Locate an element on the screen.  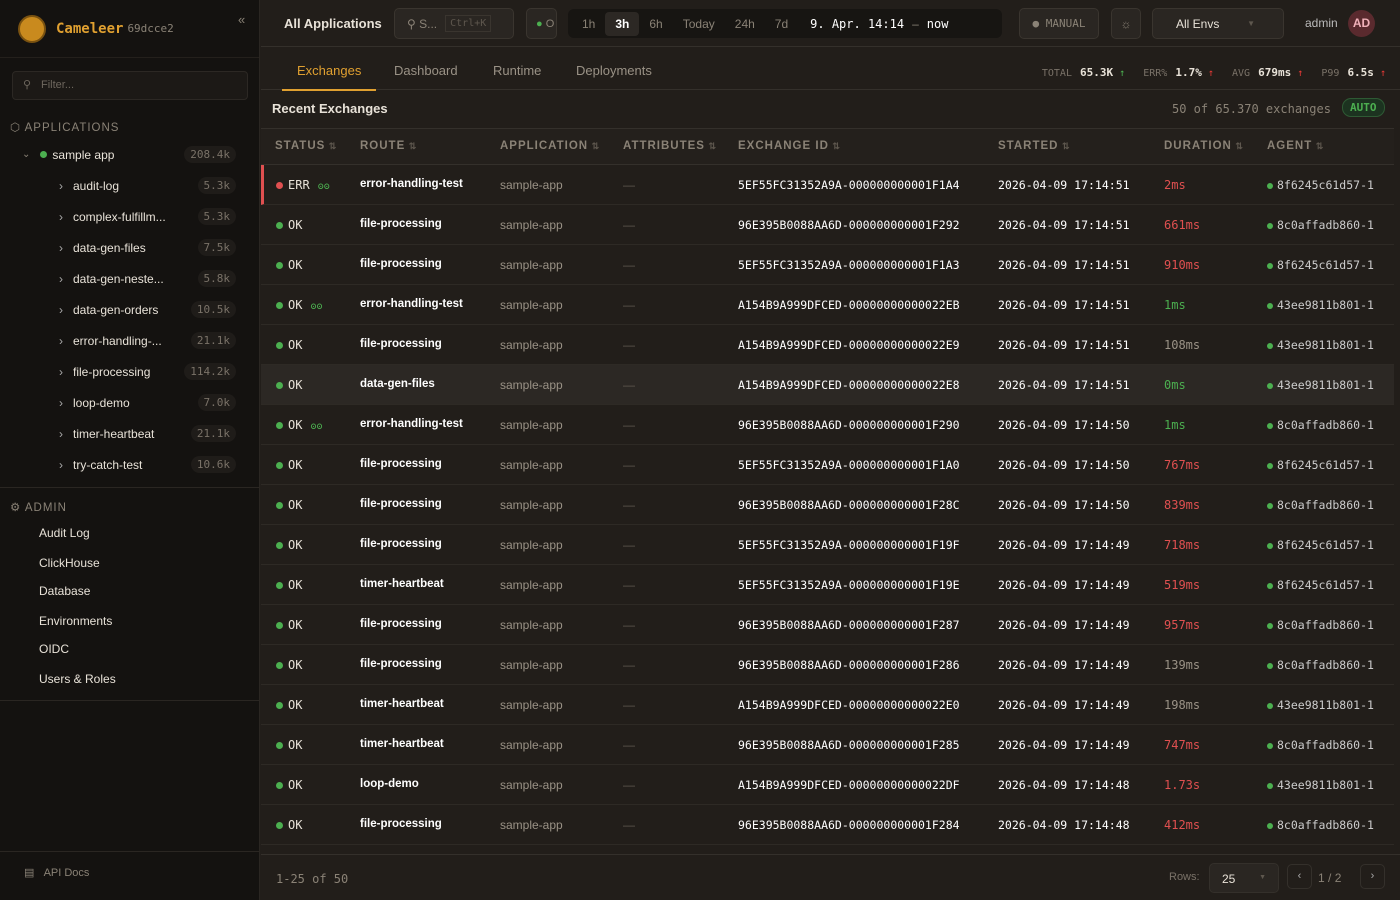
id-cell: 5EF55FC31352A9A-000000000001F1A3 is located at coordinates (849, 265).